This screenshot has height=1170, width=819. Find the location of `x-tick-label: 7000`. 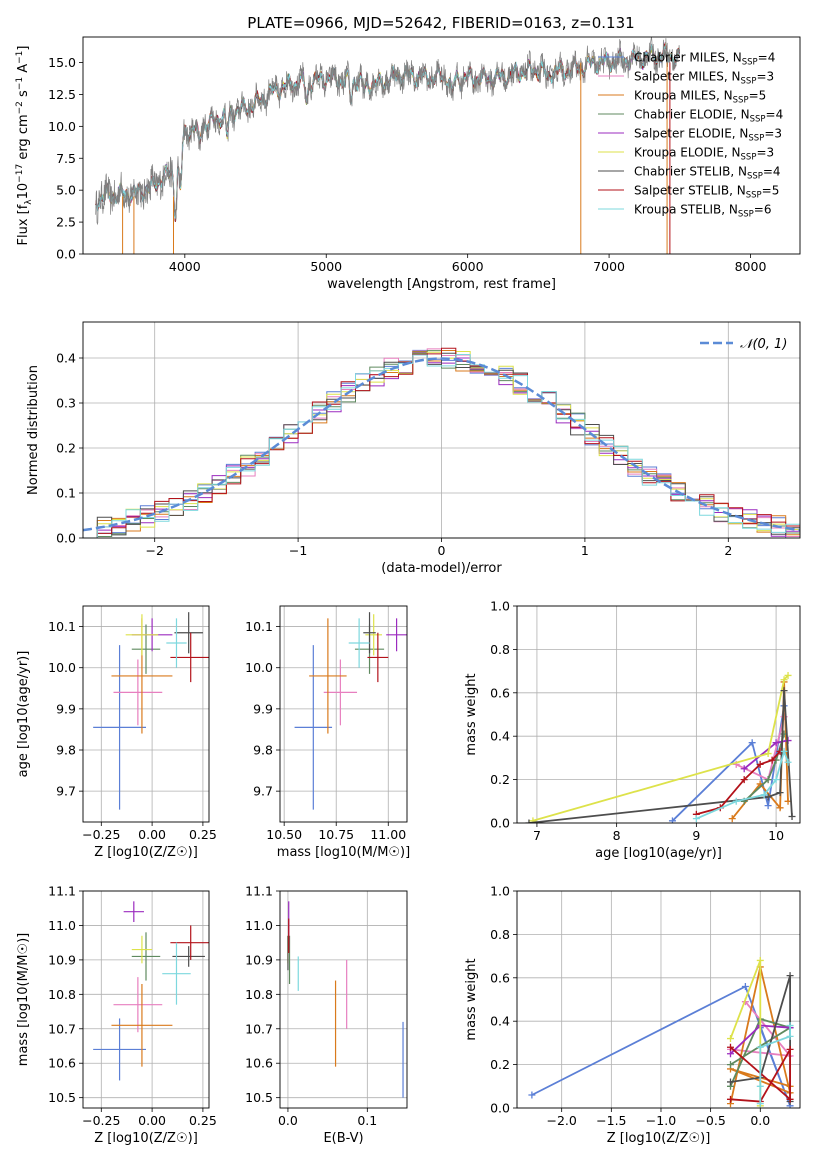

x-tick-label: 7000 is located at coordinates (609, 266).